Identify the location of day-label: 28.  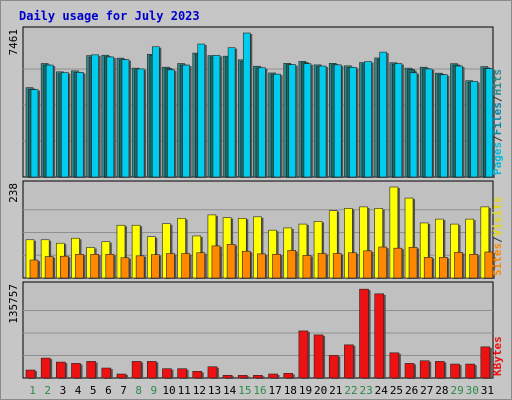
(441, 390).